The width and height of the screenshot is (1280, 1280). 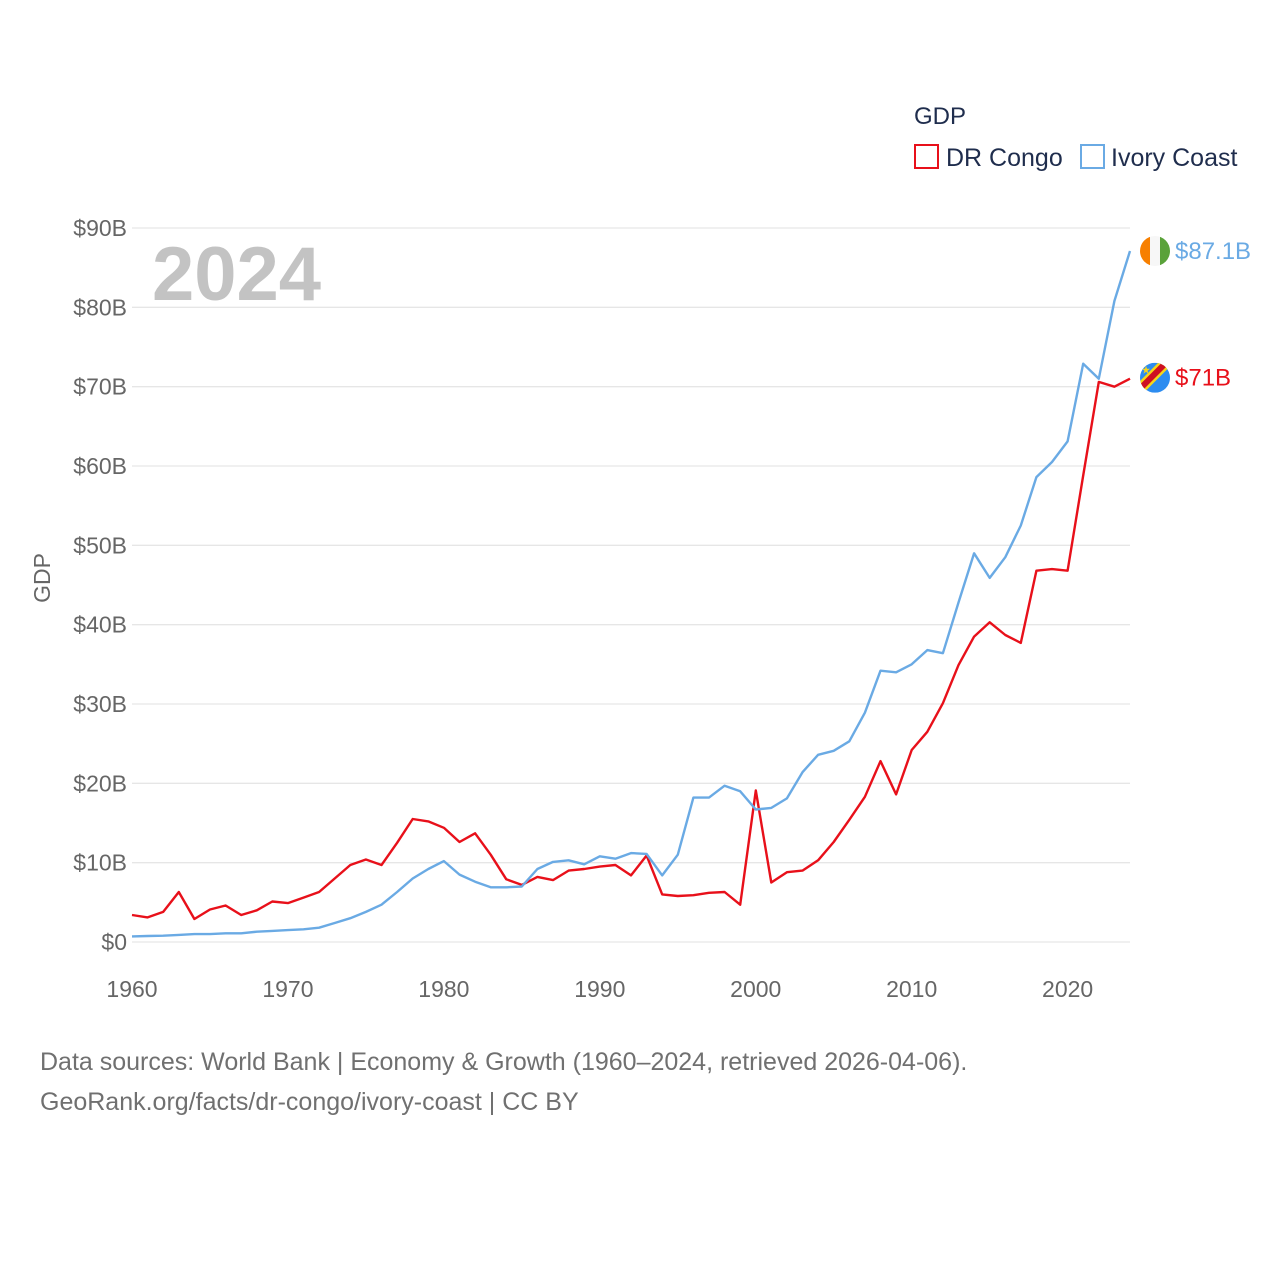 What do you see at coordinates (1213, 251) in the screenshot?
I see `end-label-ivory-coast: $87.1B` at bounding box center [1213, 251].